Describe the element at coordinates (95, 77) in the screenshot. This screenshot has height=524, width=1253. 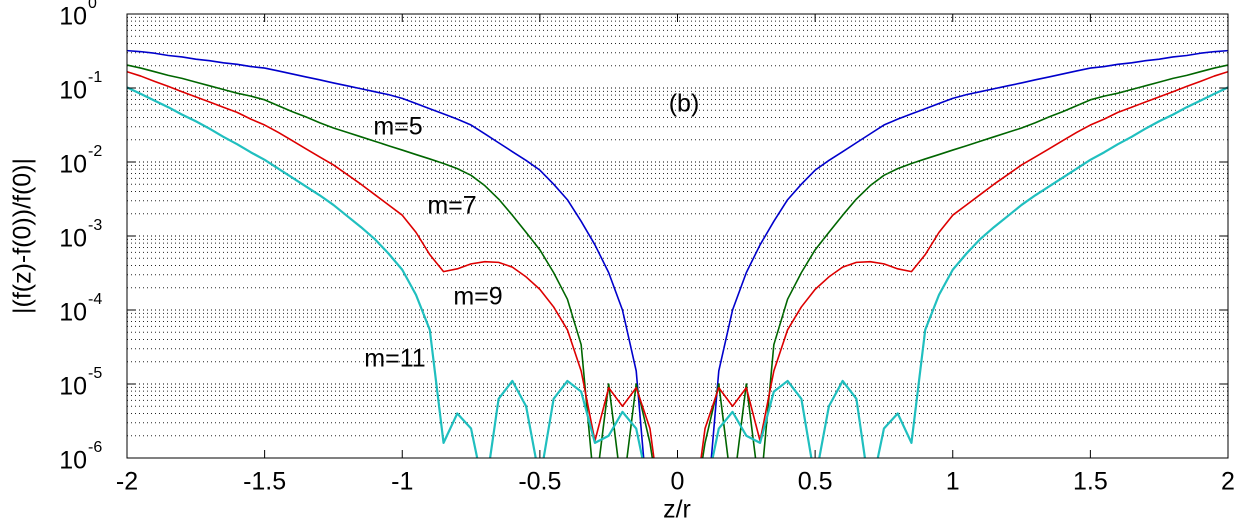
I see `y-tick-exponent: -1` at that location.